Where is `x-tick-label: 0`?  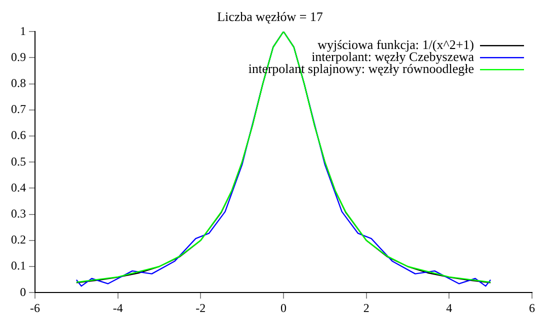
x-tick-label: 0 is located at coordinates (283, 307).